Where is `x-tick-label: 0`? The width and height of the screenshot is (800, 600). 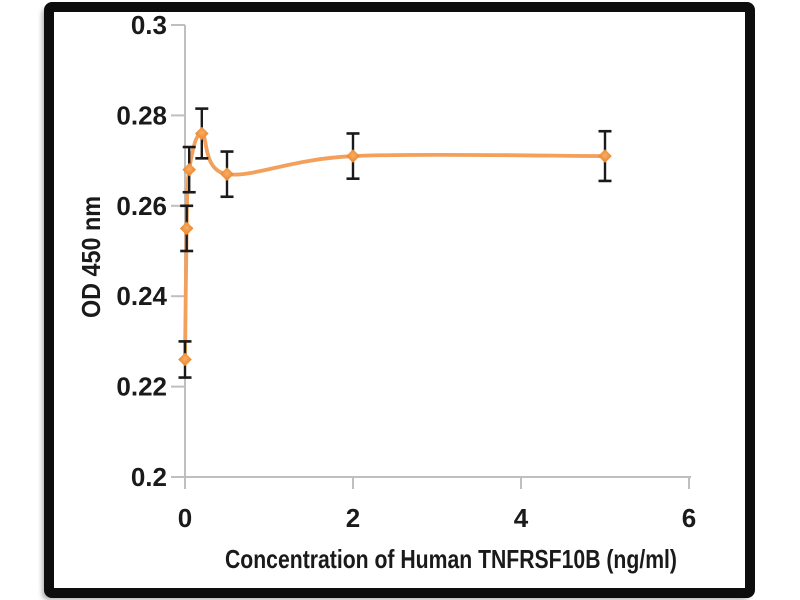 x-tick-label: 0 is located at coordinates (185, 518).